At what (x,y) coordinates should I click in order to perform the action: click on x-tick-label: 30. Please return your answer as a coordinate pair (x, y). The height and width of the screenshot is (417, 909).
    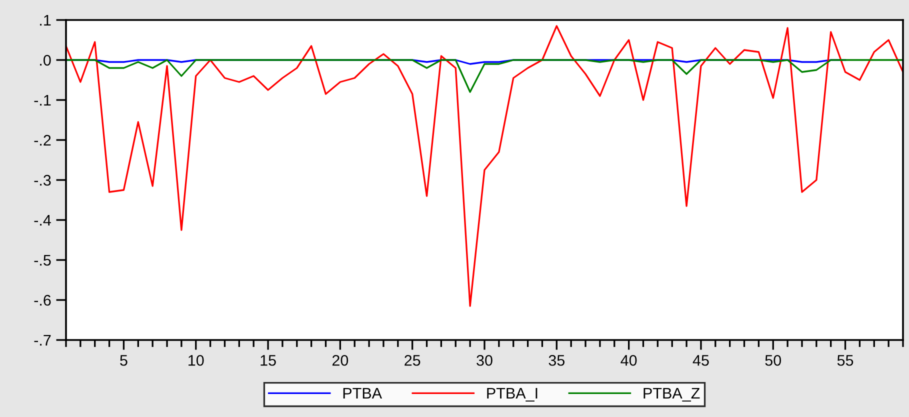
    Looking at the image, I should click on (484, 360).